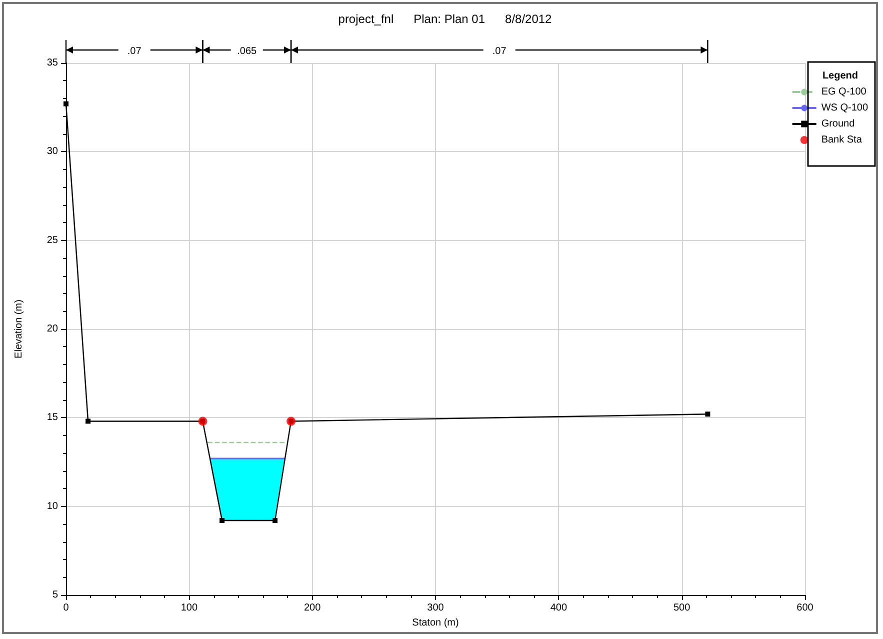  I want to click on x-axis-title: Staton (m), so click(435, 622).